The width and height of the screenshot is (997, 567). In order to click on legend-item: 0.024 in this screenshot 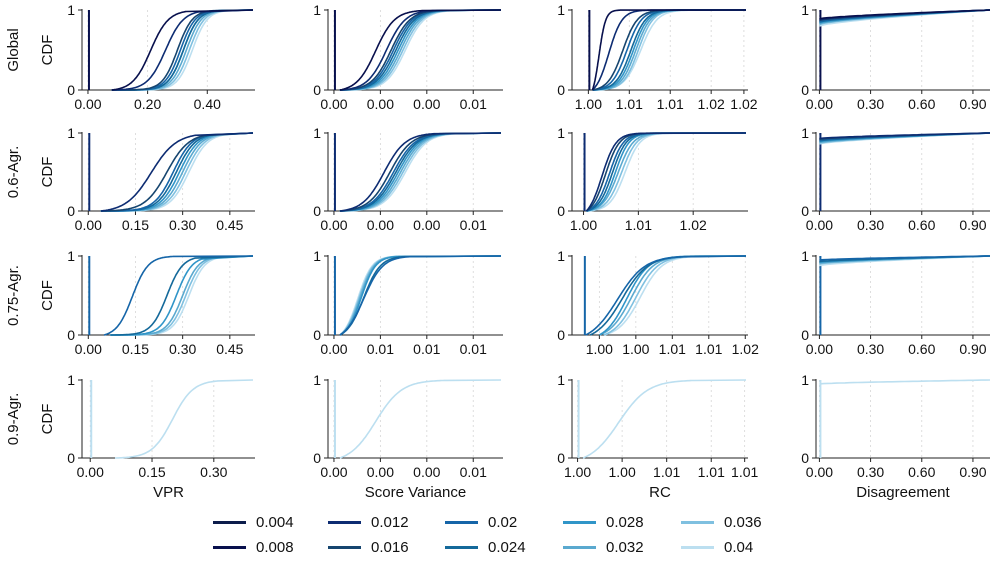, I will do `click(485, 547)`.